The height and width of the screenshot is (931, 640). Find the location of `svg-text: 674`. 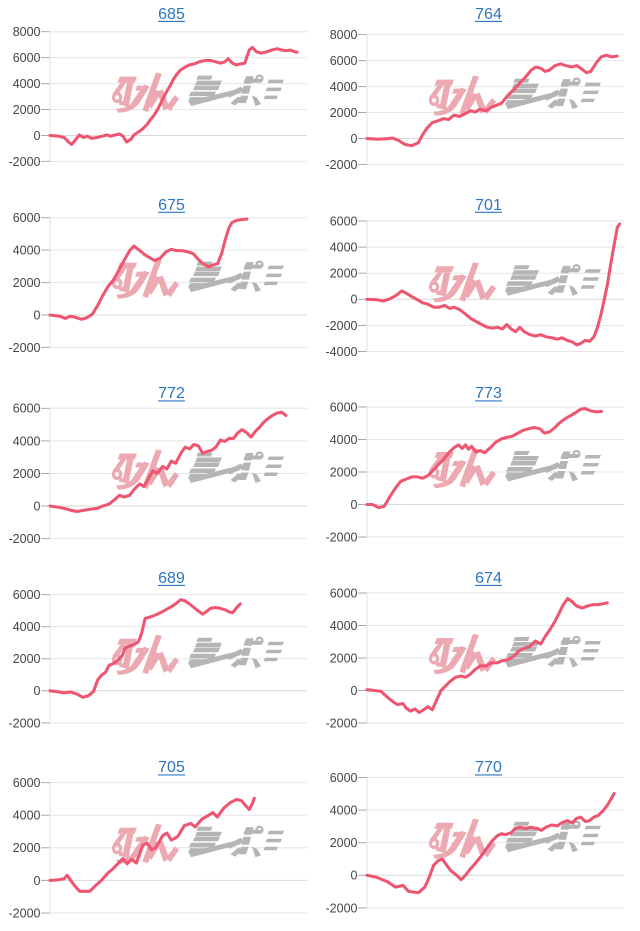

svg-text: 674 is located at coordinates (488, 578).